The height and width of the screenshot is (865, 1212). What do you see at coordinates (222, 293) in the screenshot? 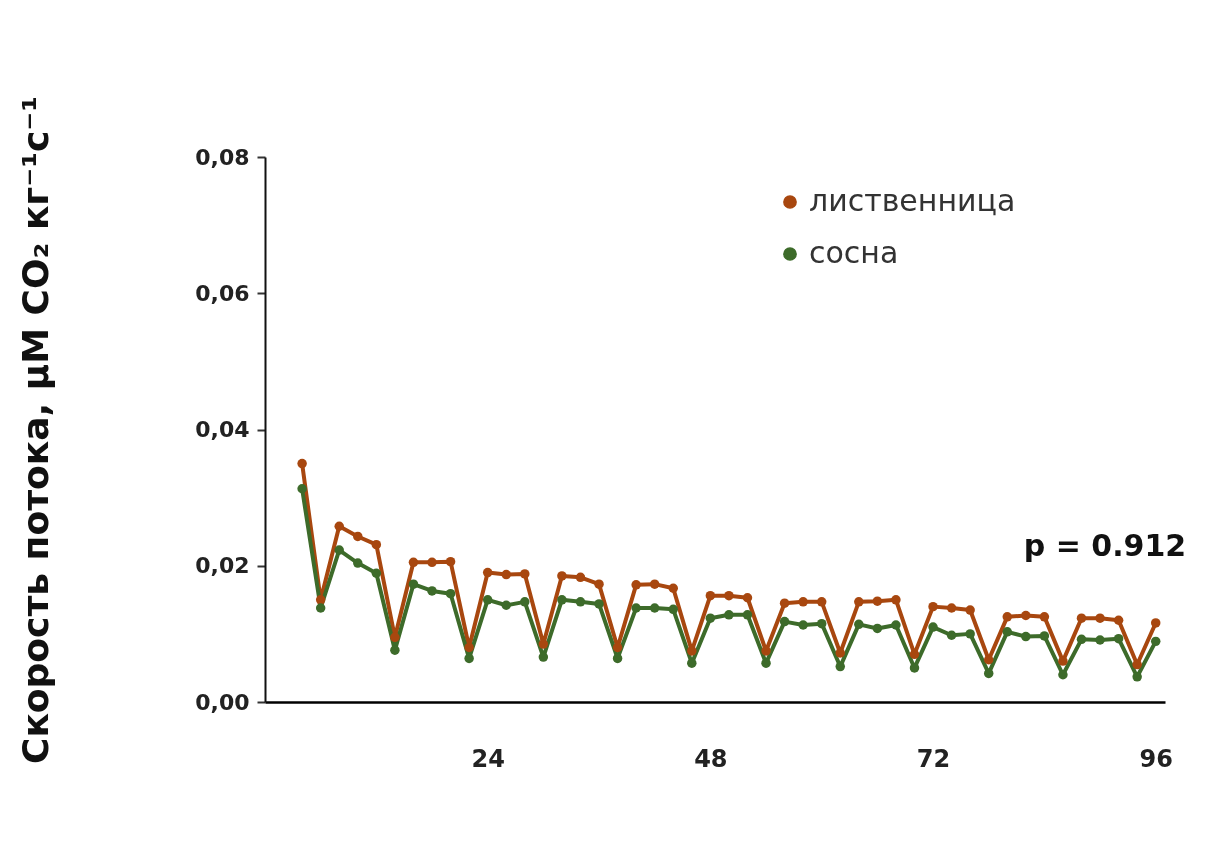
I see `y-tick-label: 0,06` at bounding box center [222, 293].